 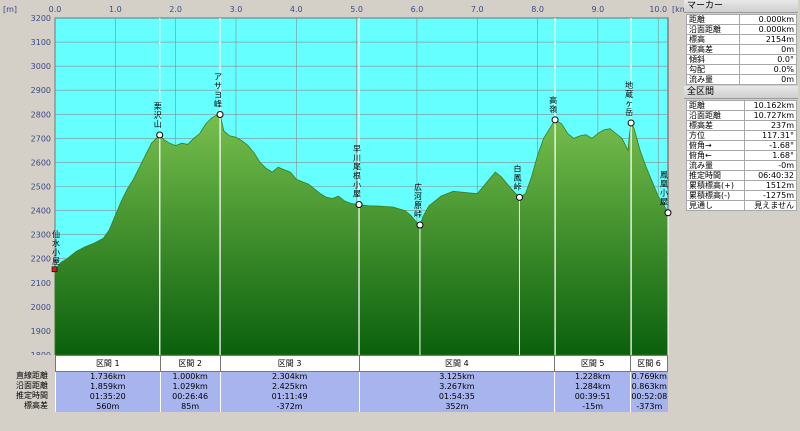 What do you see at coordinates (768, 39) in the screenshot?
I see `info-value: 2154m` at bounding box center [768, 39].